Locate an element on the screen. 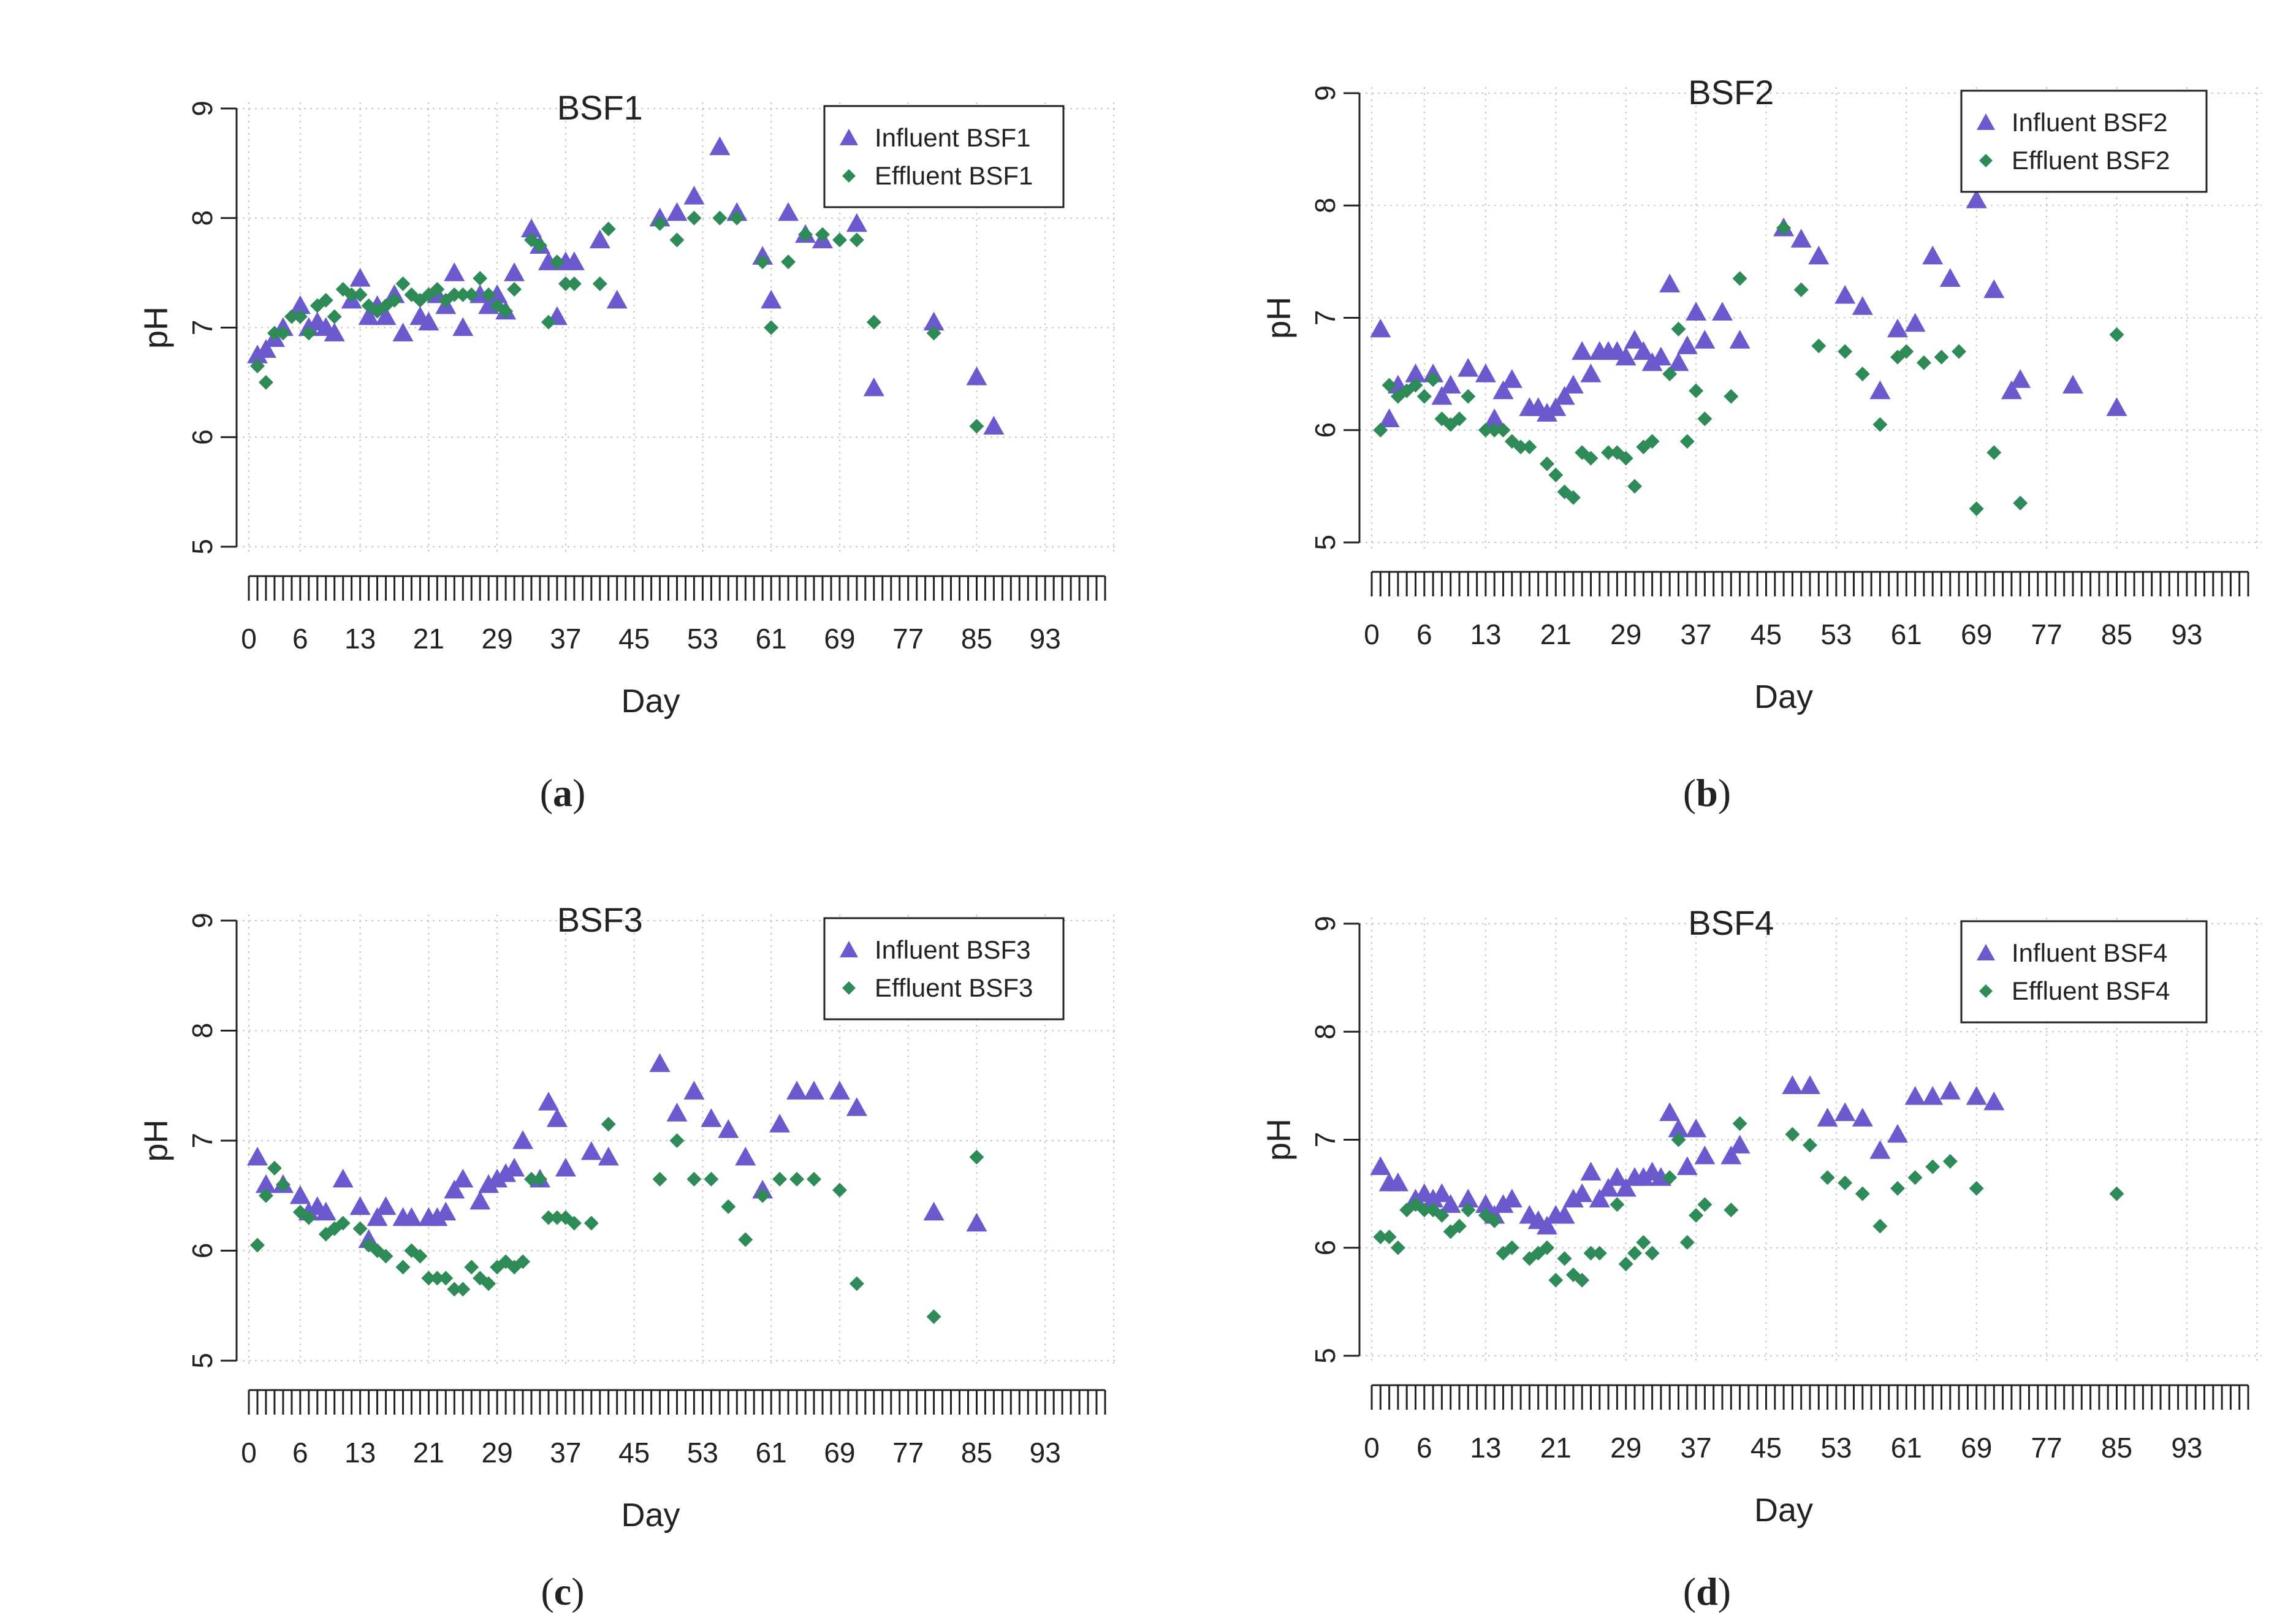  x-tick-label: 53 is located at coordinates (1836, 1448).